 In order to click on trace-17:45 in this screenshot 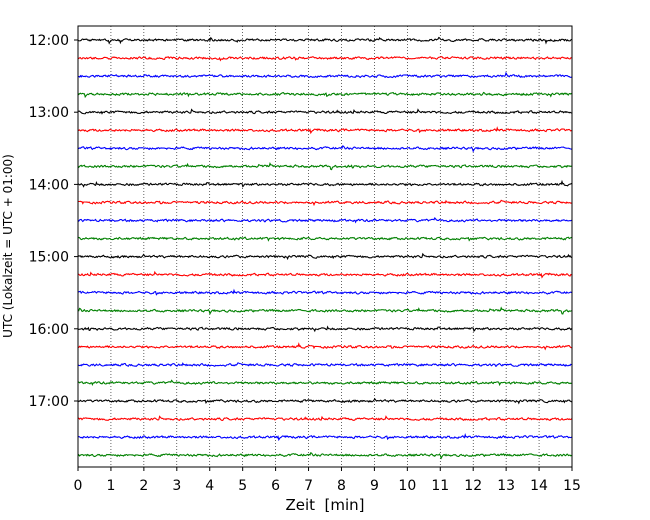, I will do `click(324, 455)`.